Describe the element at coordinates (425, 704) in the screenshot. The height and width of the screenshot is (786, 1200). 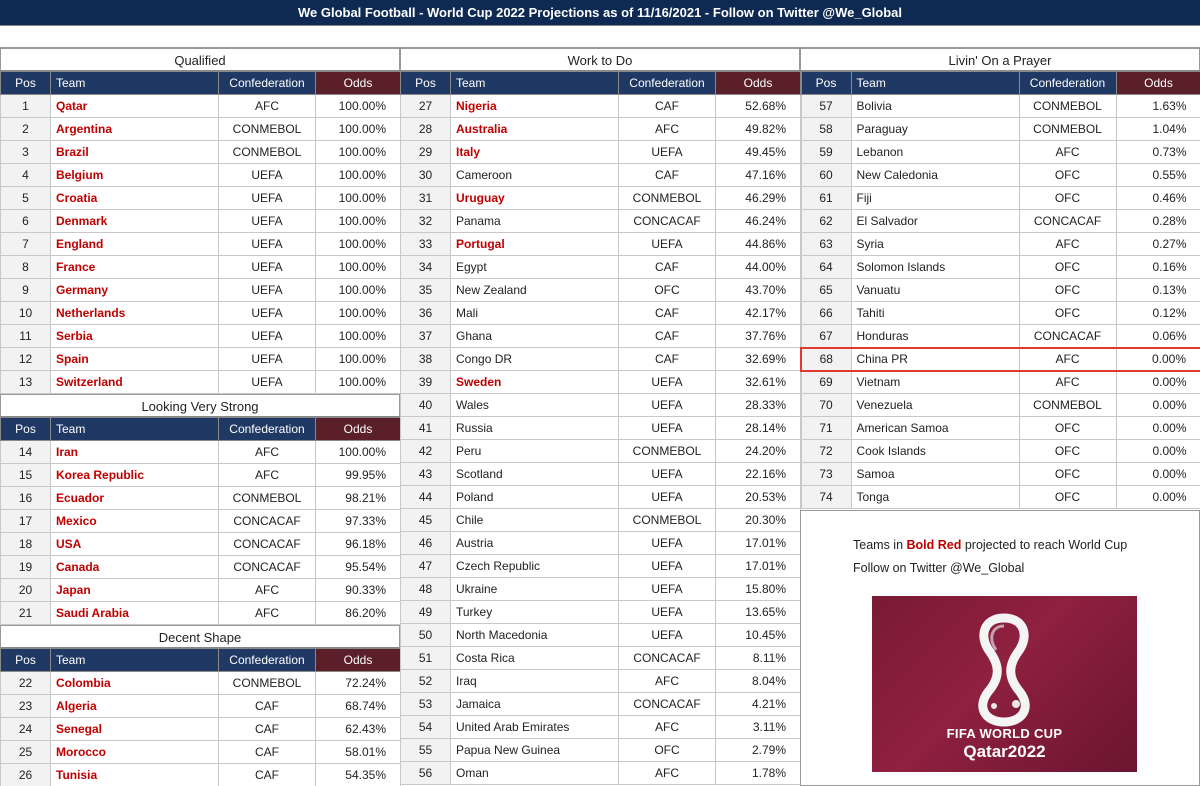
I see `position-cell: 53` at that location.